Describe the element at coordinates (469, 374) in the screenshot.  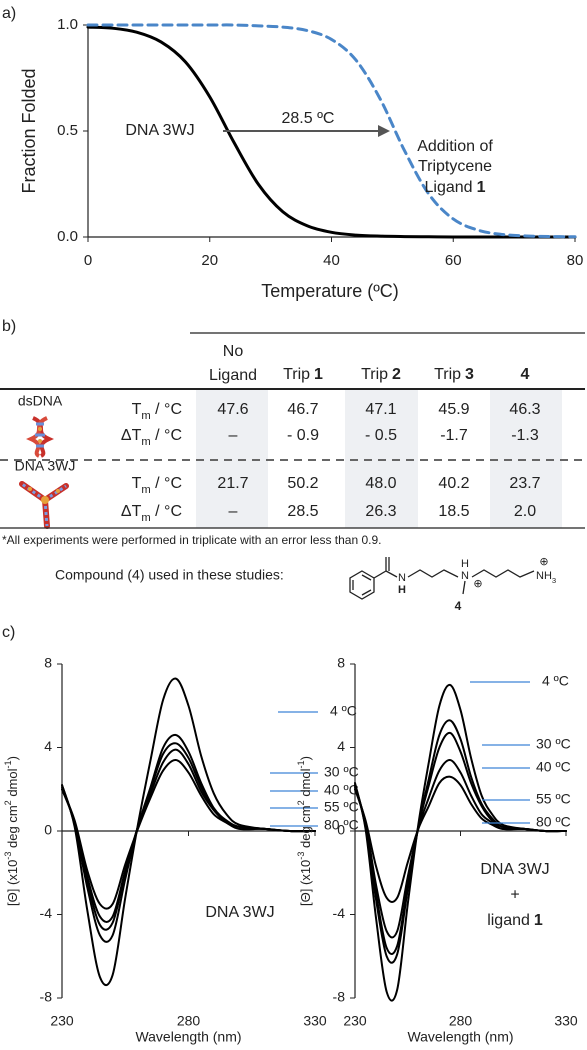
I see `column-header-part: 3` at that location.